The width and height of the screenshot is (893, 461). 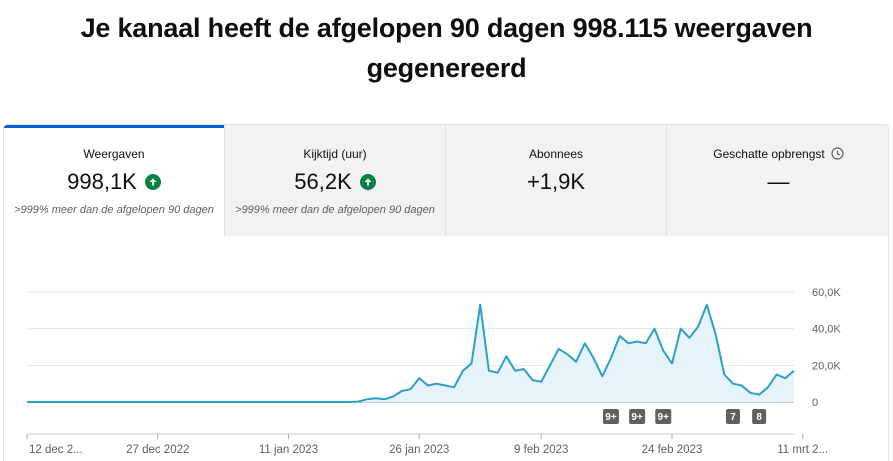 I want to click on tab-abonnees: Abonnees +1,9K, so click(x=555, y=180).